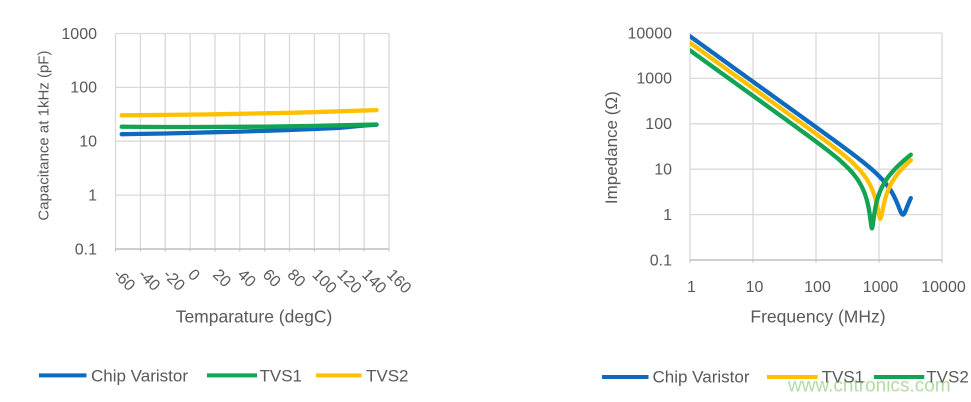 The height and width of the screenshot is (402, 971). I want to click on svg-text: Temparature (degC), so click(254, 317).